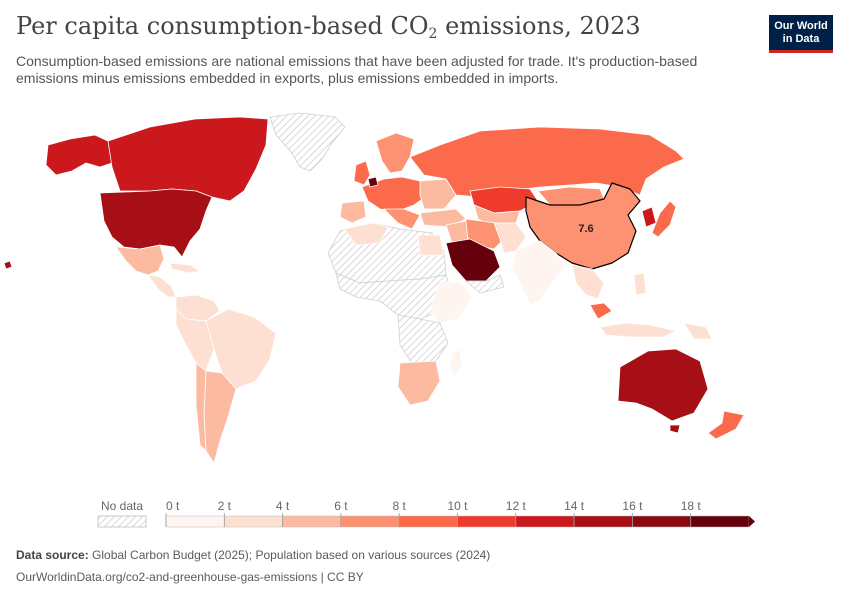 The width and height of the screenshot is (850, 600). What do you see at coordinates (185, 268) in the screenshot?
I see `country-caribbean` at bounding box center [185, 268].